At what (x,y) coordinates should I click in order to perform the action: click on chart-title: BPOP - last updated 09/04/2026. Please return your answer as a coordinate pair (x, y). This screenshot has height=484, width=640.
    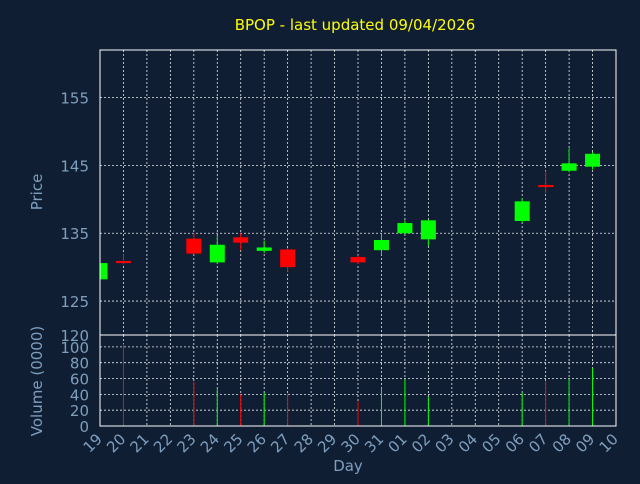
    Looking at the image, I should click on (355, 25).